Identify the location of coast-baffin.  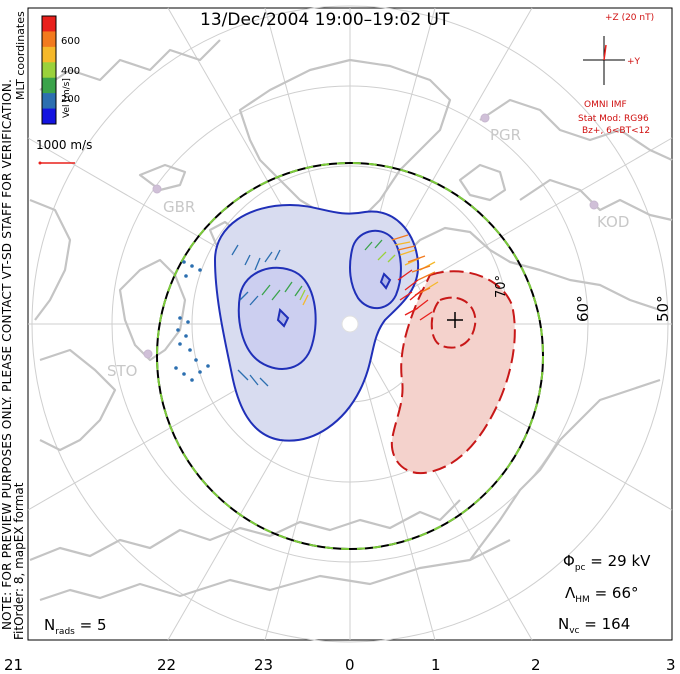
(130, 65).